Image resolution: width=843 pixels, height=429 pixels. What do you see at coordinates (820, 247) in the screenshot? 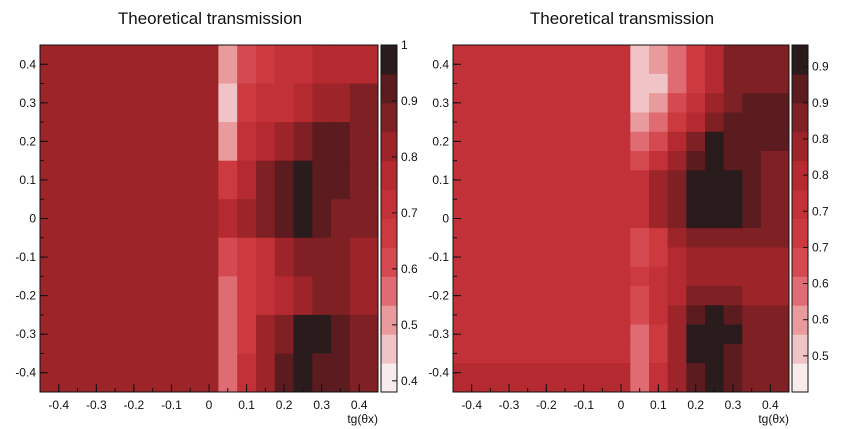
I see `colorbar-tick-label: 0.7` at bounding box center [820, 247].